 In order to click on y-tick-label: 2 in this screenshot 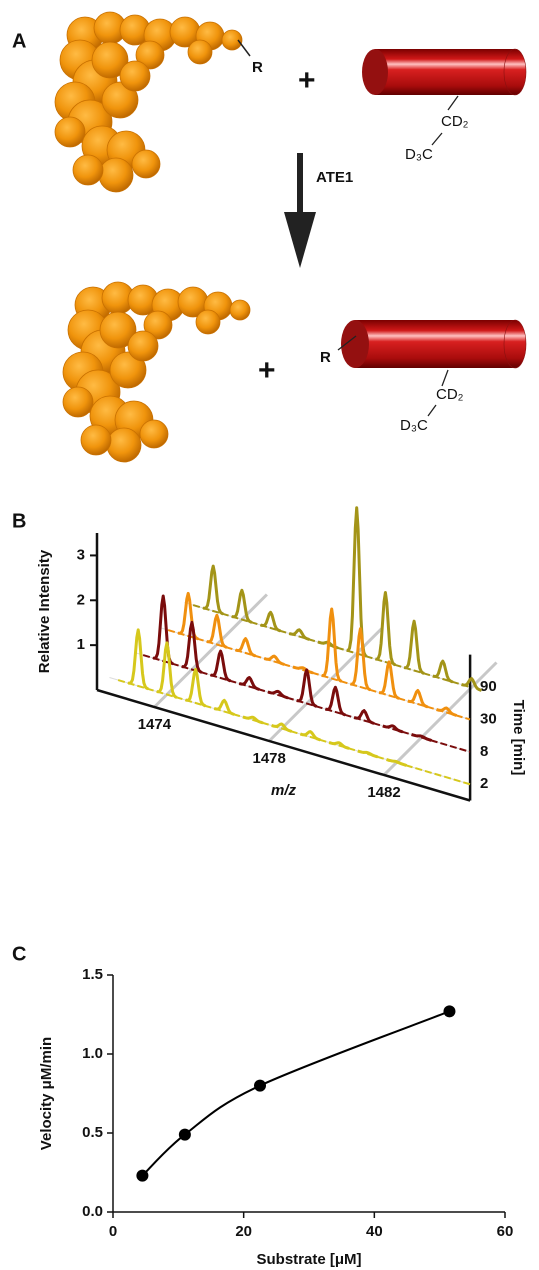, I will do `click(81, 599)`.